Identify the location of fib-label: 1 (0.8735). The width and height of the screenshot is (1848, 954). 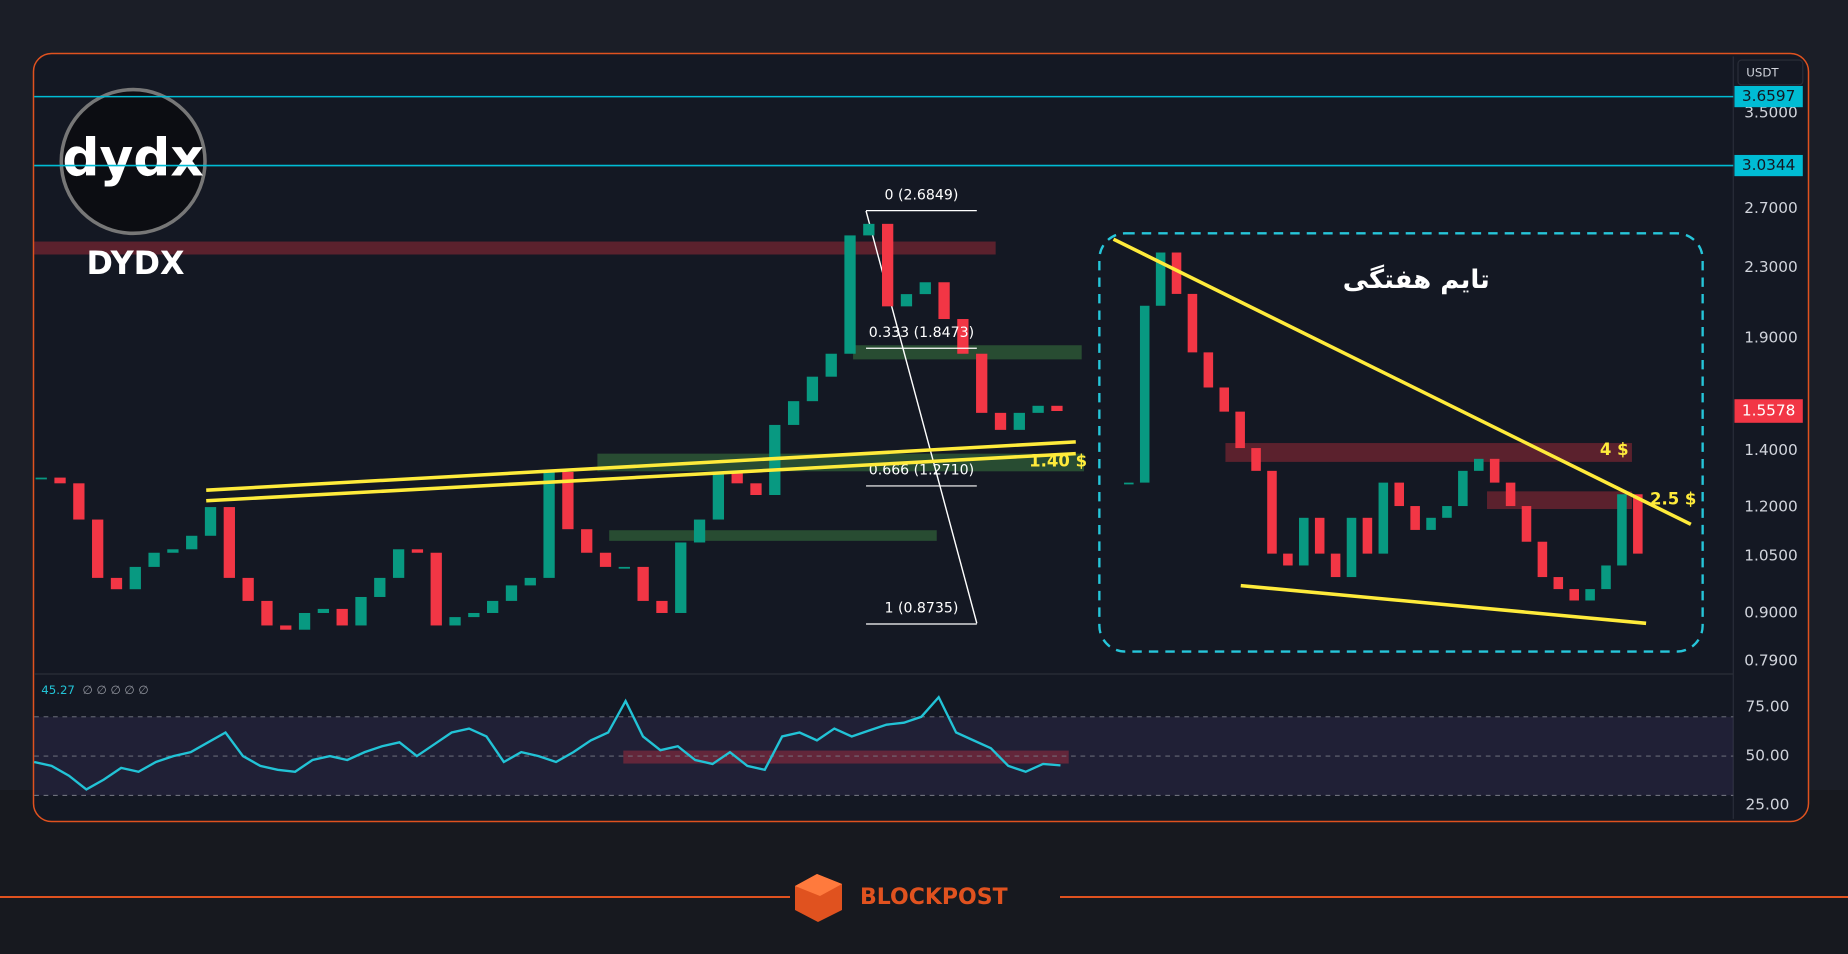
(921, 609).